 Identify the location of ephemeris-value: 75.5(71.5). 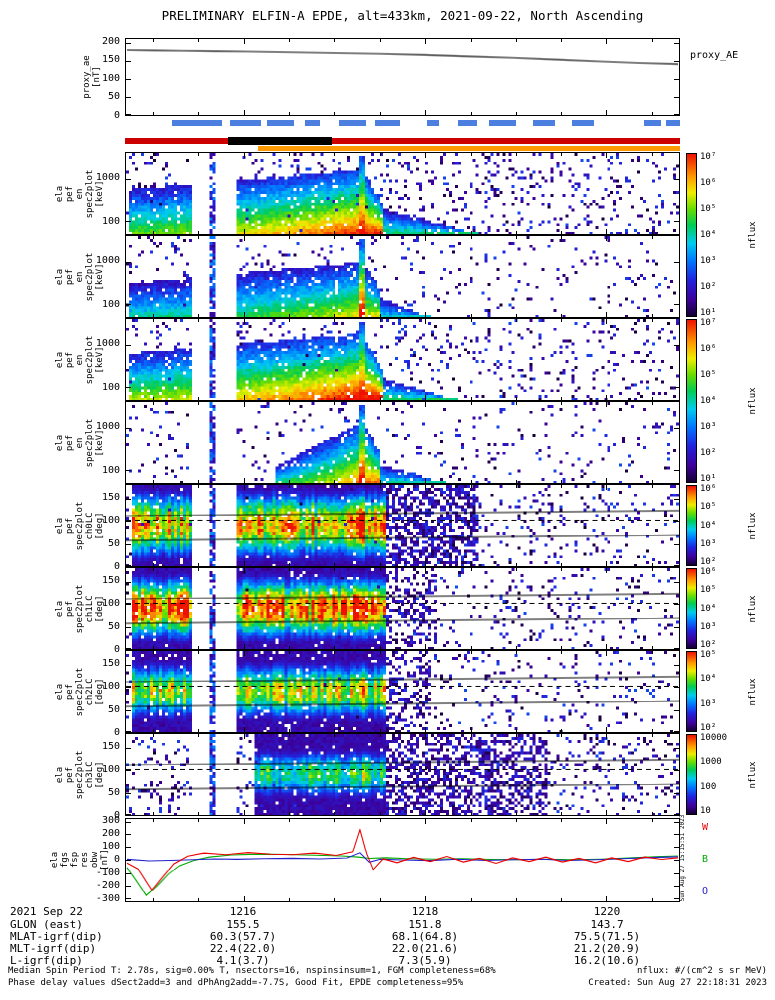
(607, 936).